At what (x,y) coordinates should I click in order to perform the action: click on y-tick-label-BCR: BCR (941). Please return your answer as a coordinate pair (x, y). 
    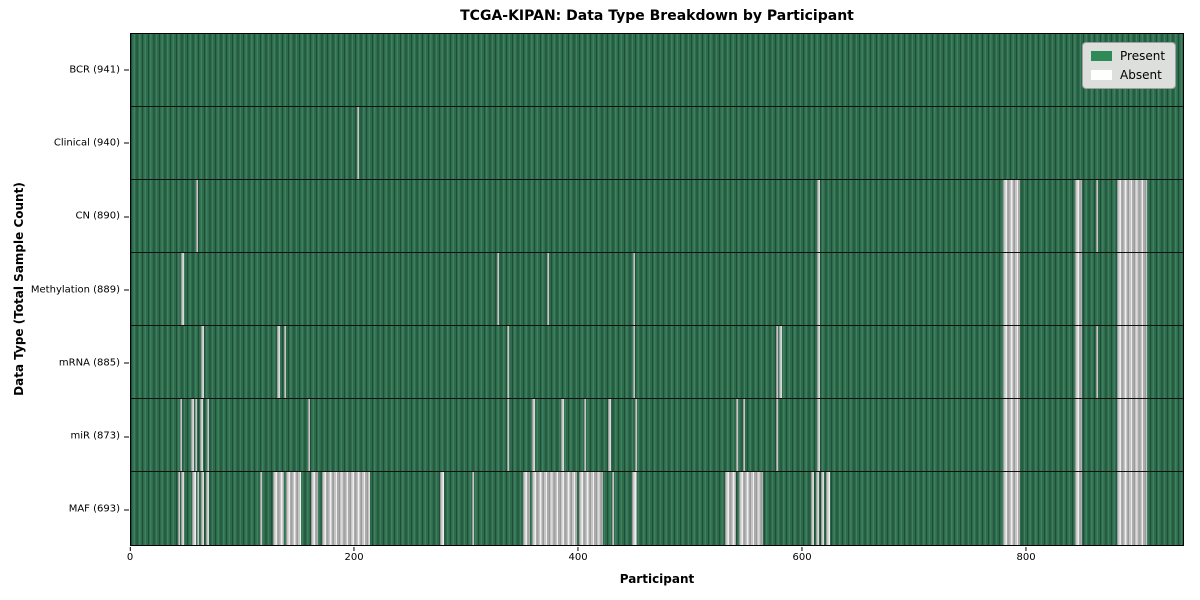
    Looking at the image, I should click on (99, 70).